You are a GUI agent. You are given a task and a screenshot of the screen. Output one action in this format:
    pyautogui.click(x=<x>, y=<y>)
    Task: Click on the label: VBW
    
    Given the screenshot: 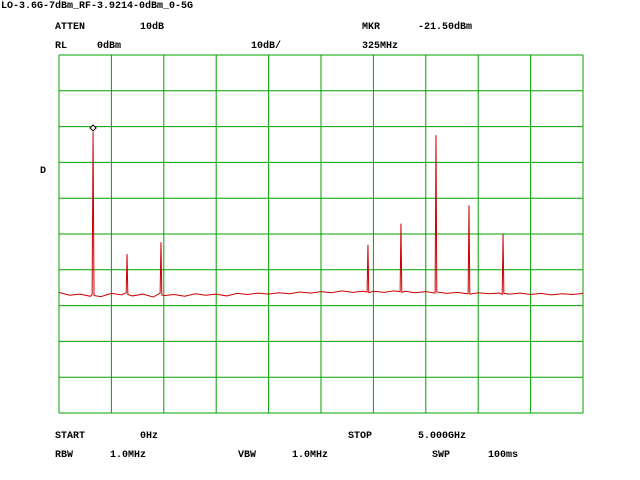 What is the action you would take?
    pyautogui.click(x=247, y=455)
    